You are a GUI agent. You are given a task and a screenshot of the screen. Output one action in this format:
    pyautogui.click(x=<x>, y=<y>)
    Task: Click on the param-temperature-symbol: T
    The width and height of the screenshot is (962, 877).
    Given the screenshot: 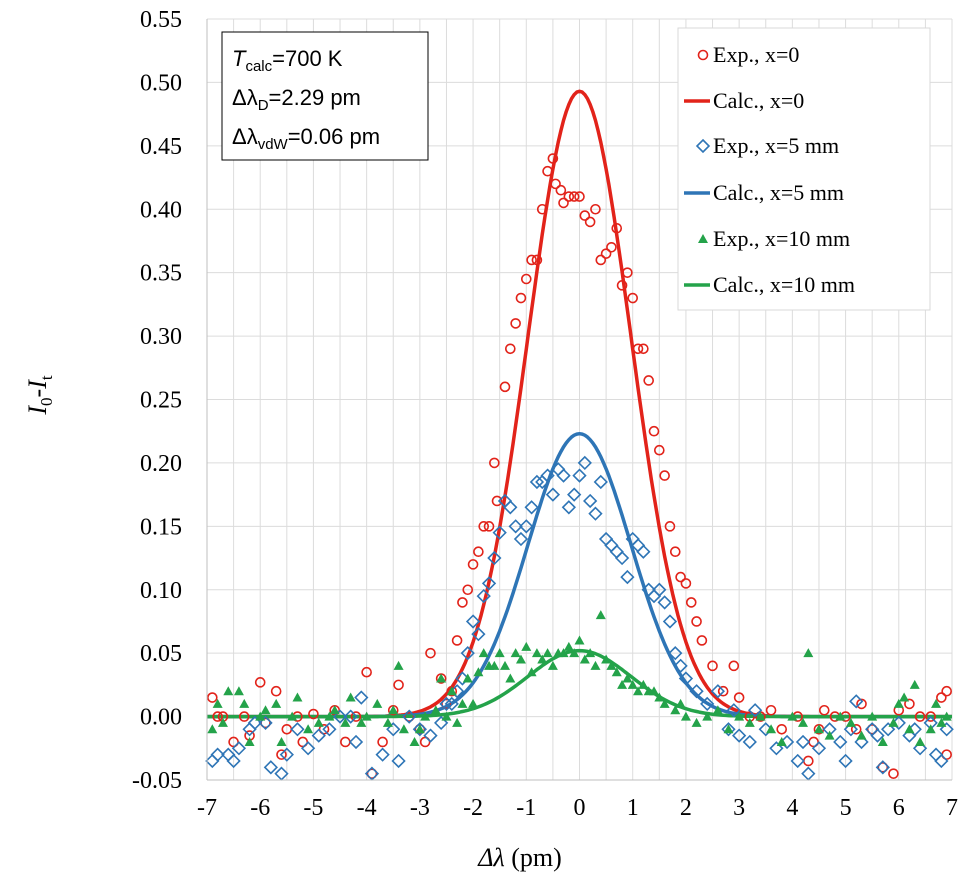 What is the action you would take?
    pyautogui.click(x=239, y=58)
    